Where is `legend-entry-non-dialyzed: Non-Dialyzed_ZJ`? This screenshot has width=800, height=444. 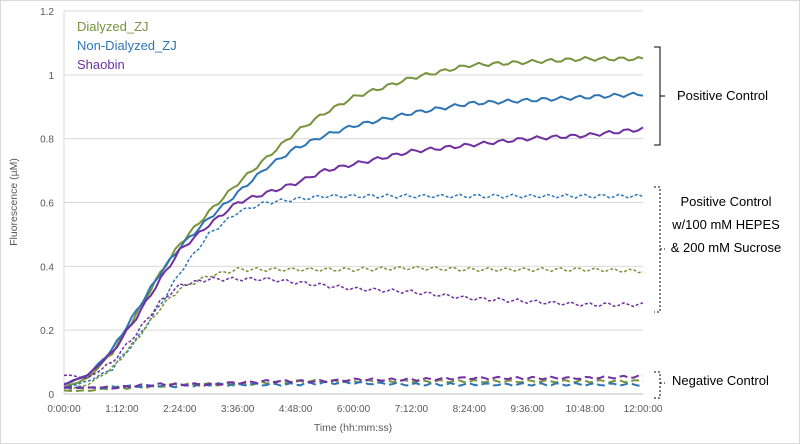 legend-entry-non-dialyzed: Non-Dialyzed_ZJ is located at coordinates (127, 45).